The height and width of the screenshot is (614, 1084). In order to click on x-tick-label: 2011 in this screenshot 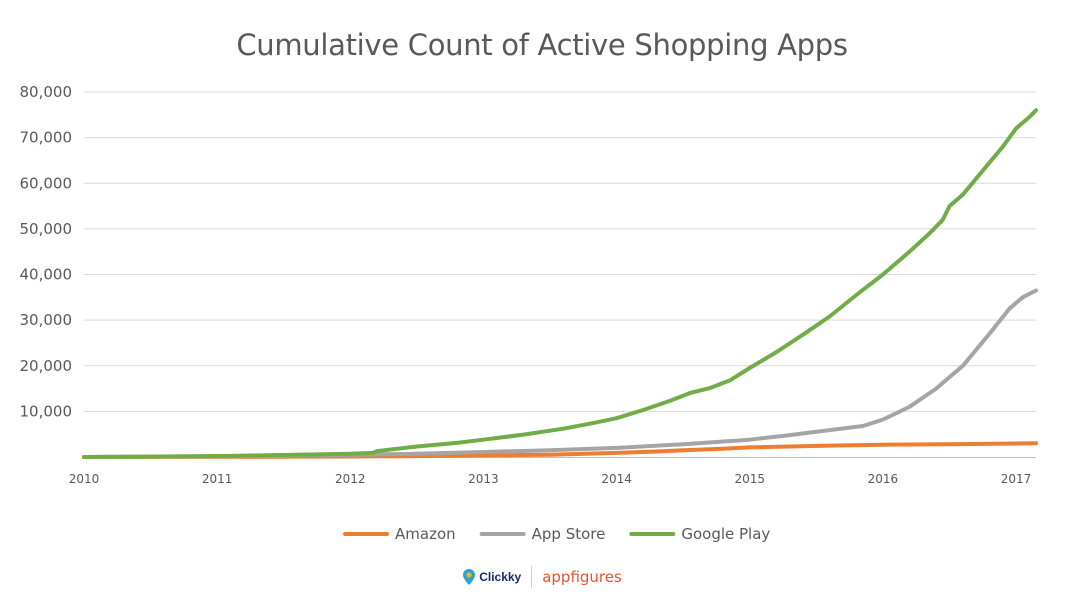, I will do `click(217, 479)`.